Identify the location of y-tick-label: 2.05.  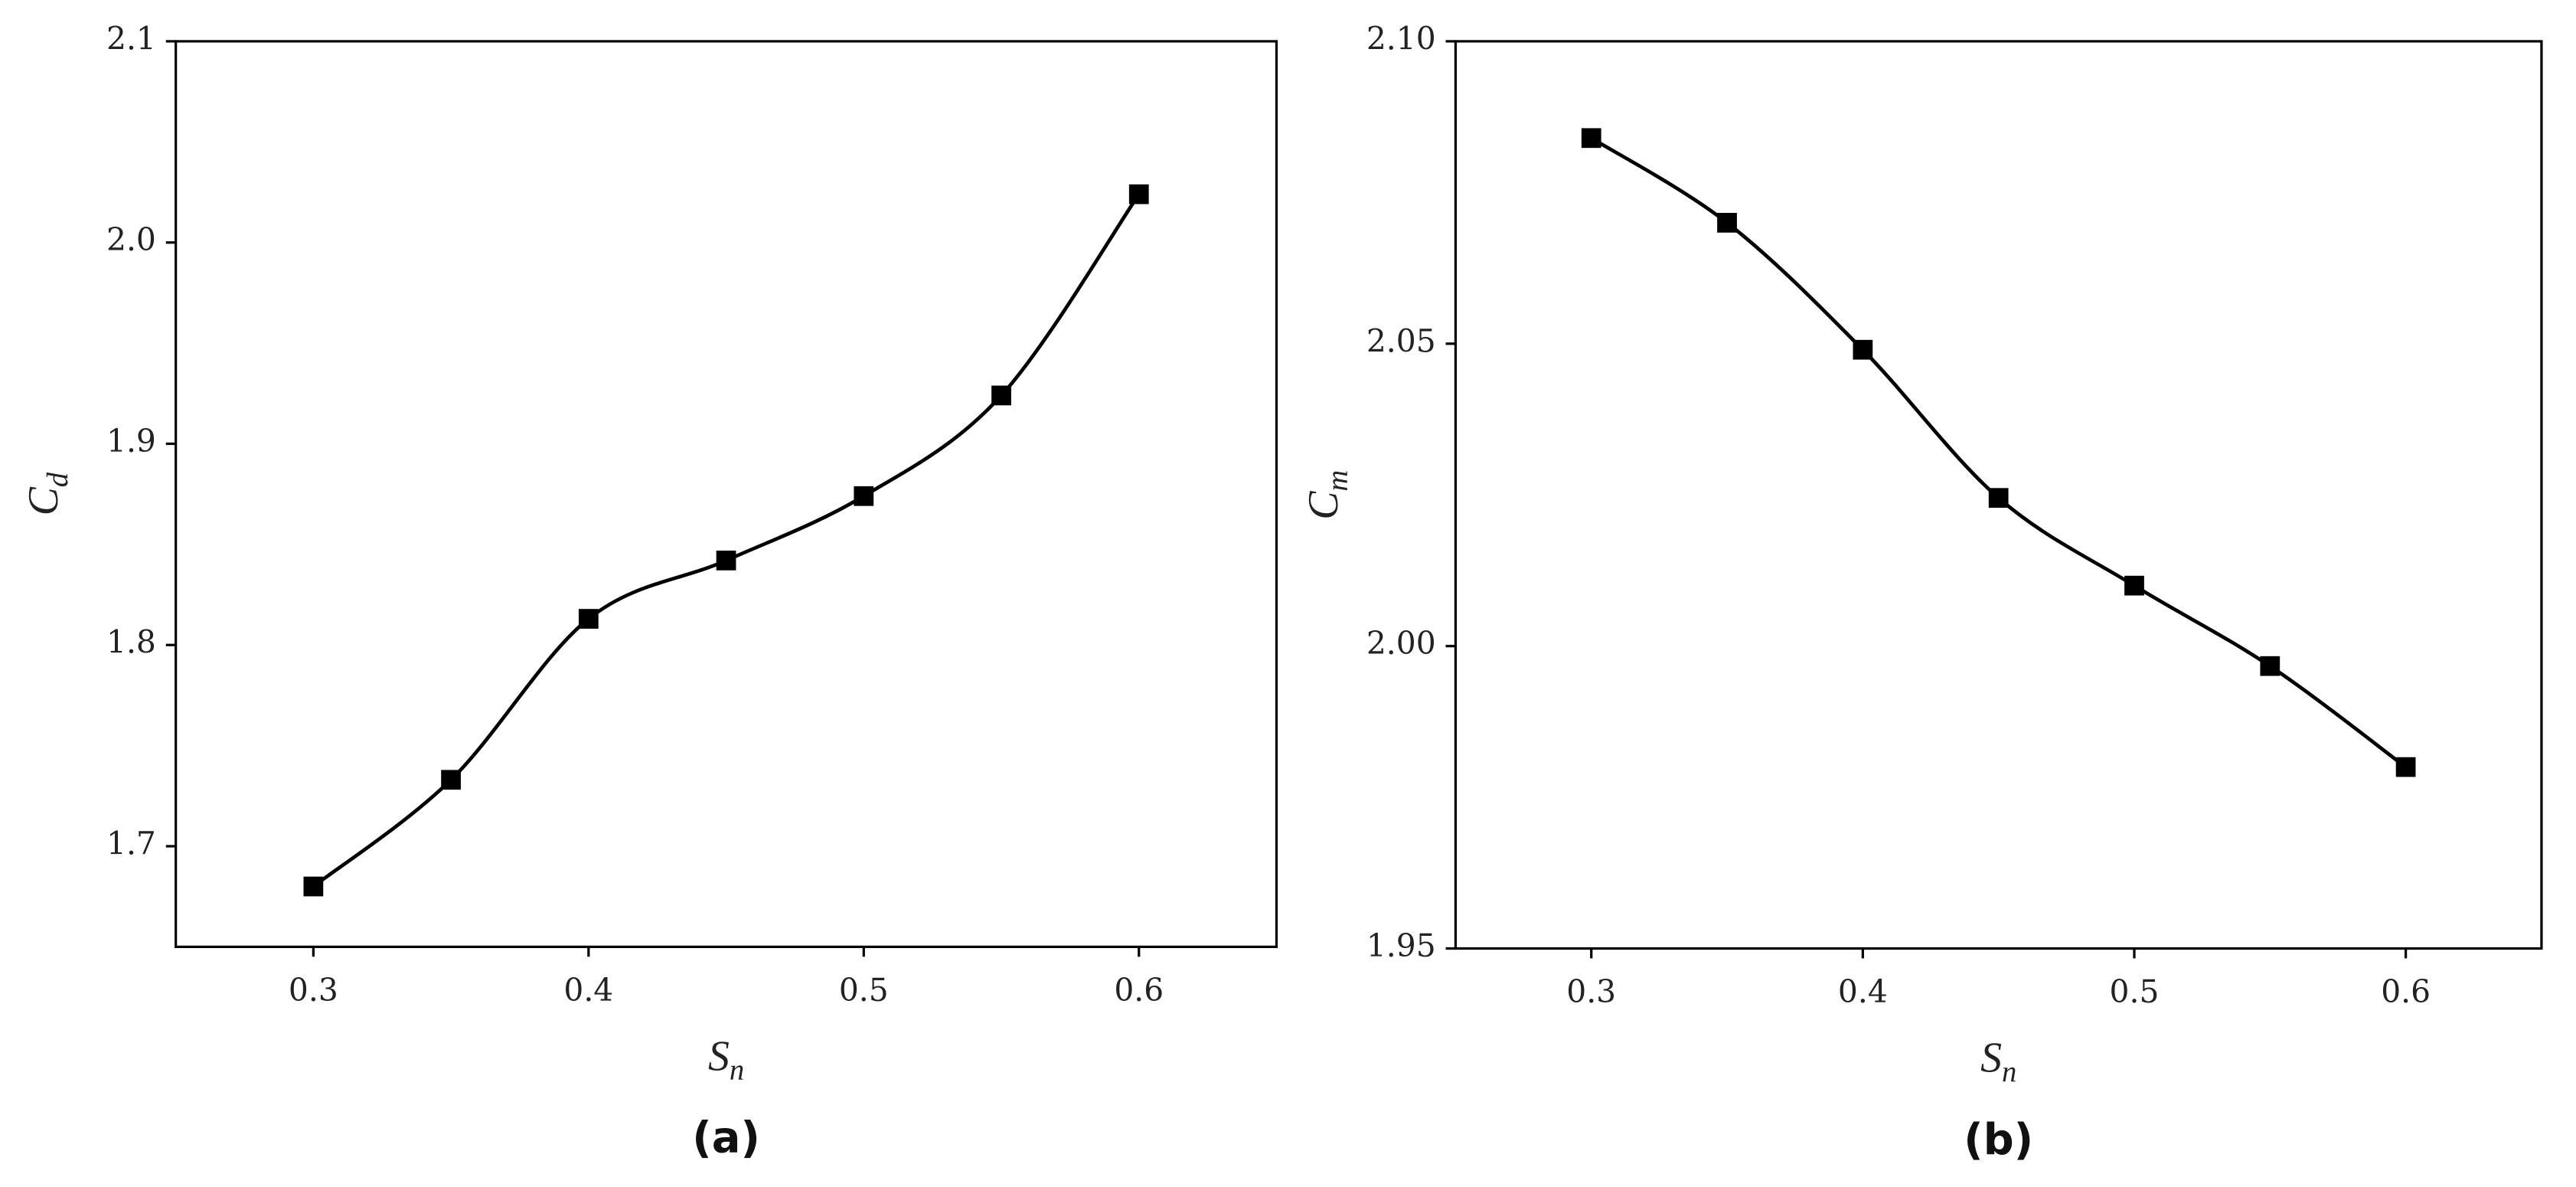
(1401, 340).